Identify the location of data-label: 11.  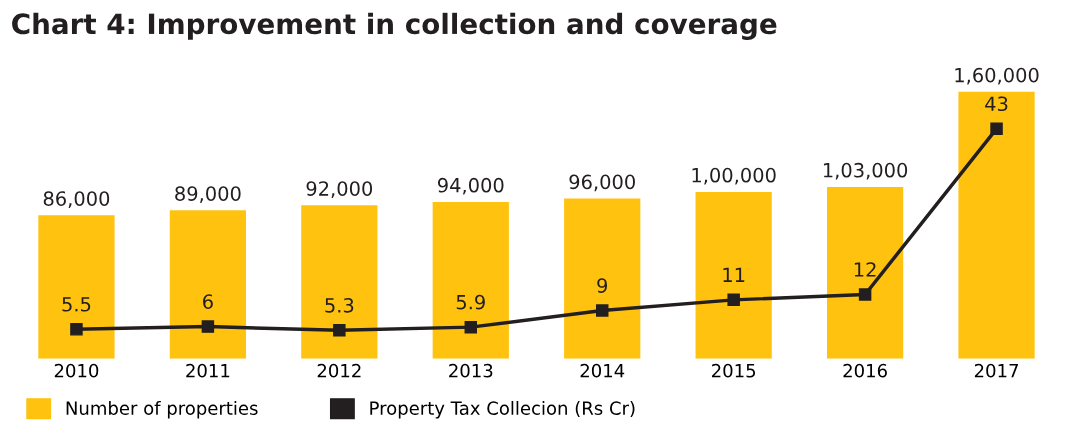
(734, 274).